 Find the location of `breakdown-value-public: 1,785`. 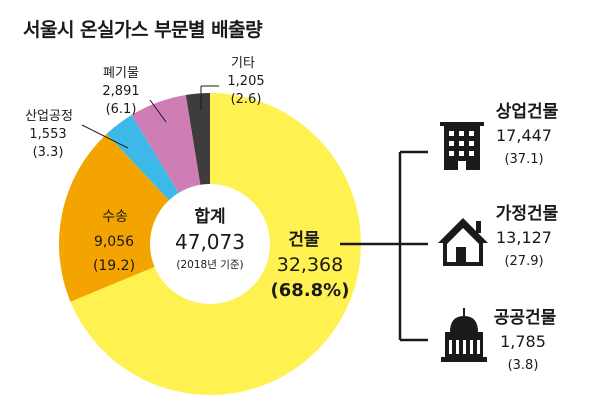

breakdown-value-public: 1,785 is located at coordinates (523, 341).